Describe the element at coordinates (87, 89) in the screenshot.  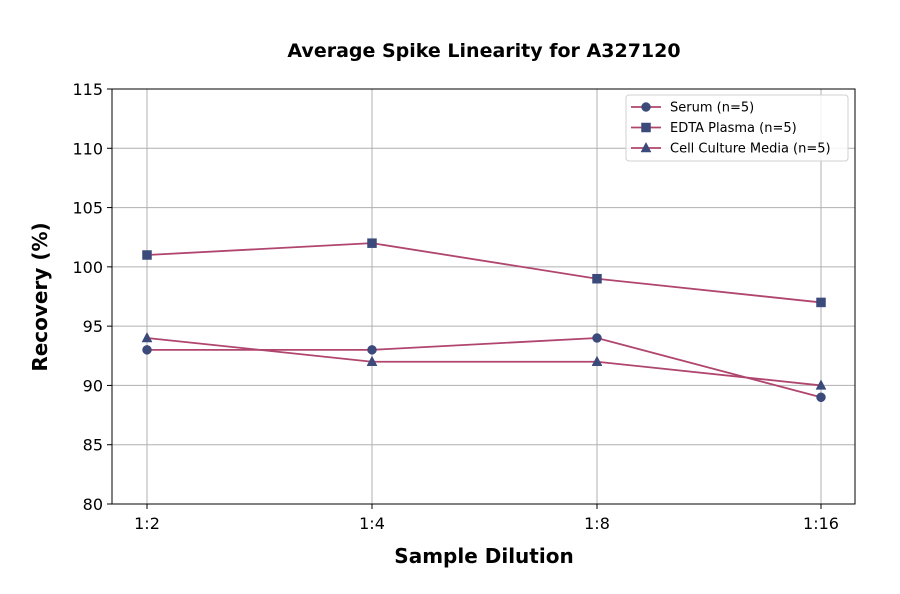
I see `y-tick-label: 115` at that location.